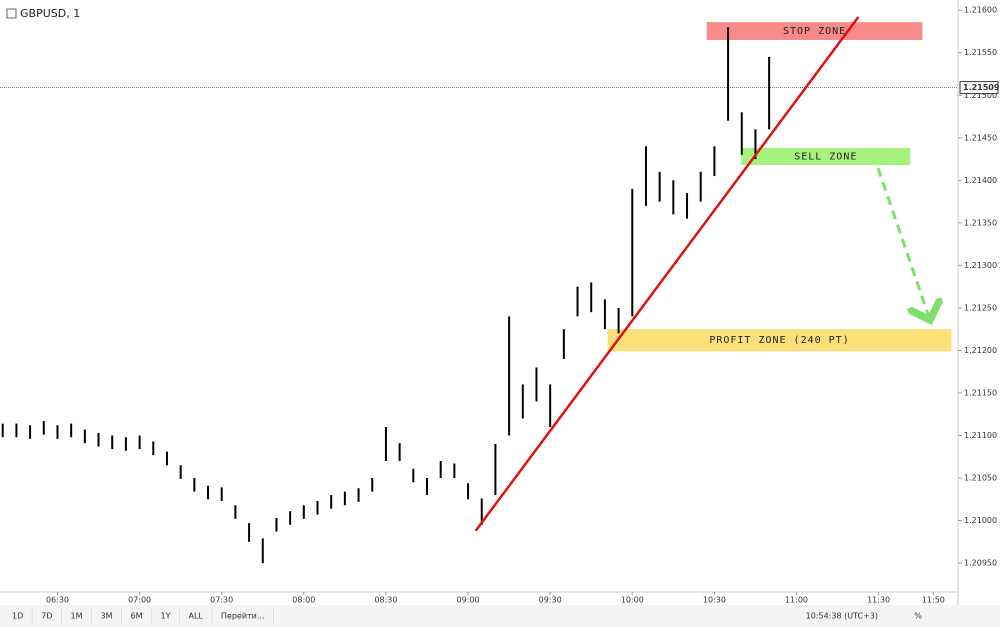 This screenshot has height=627, width=1000. I want to click on range-button: 1D, so click(17, 616).